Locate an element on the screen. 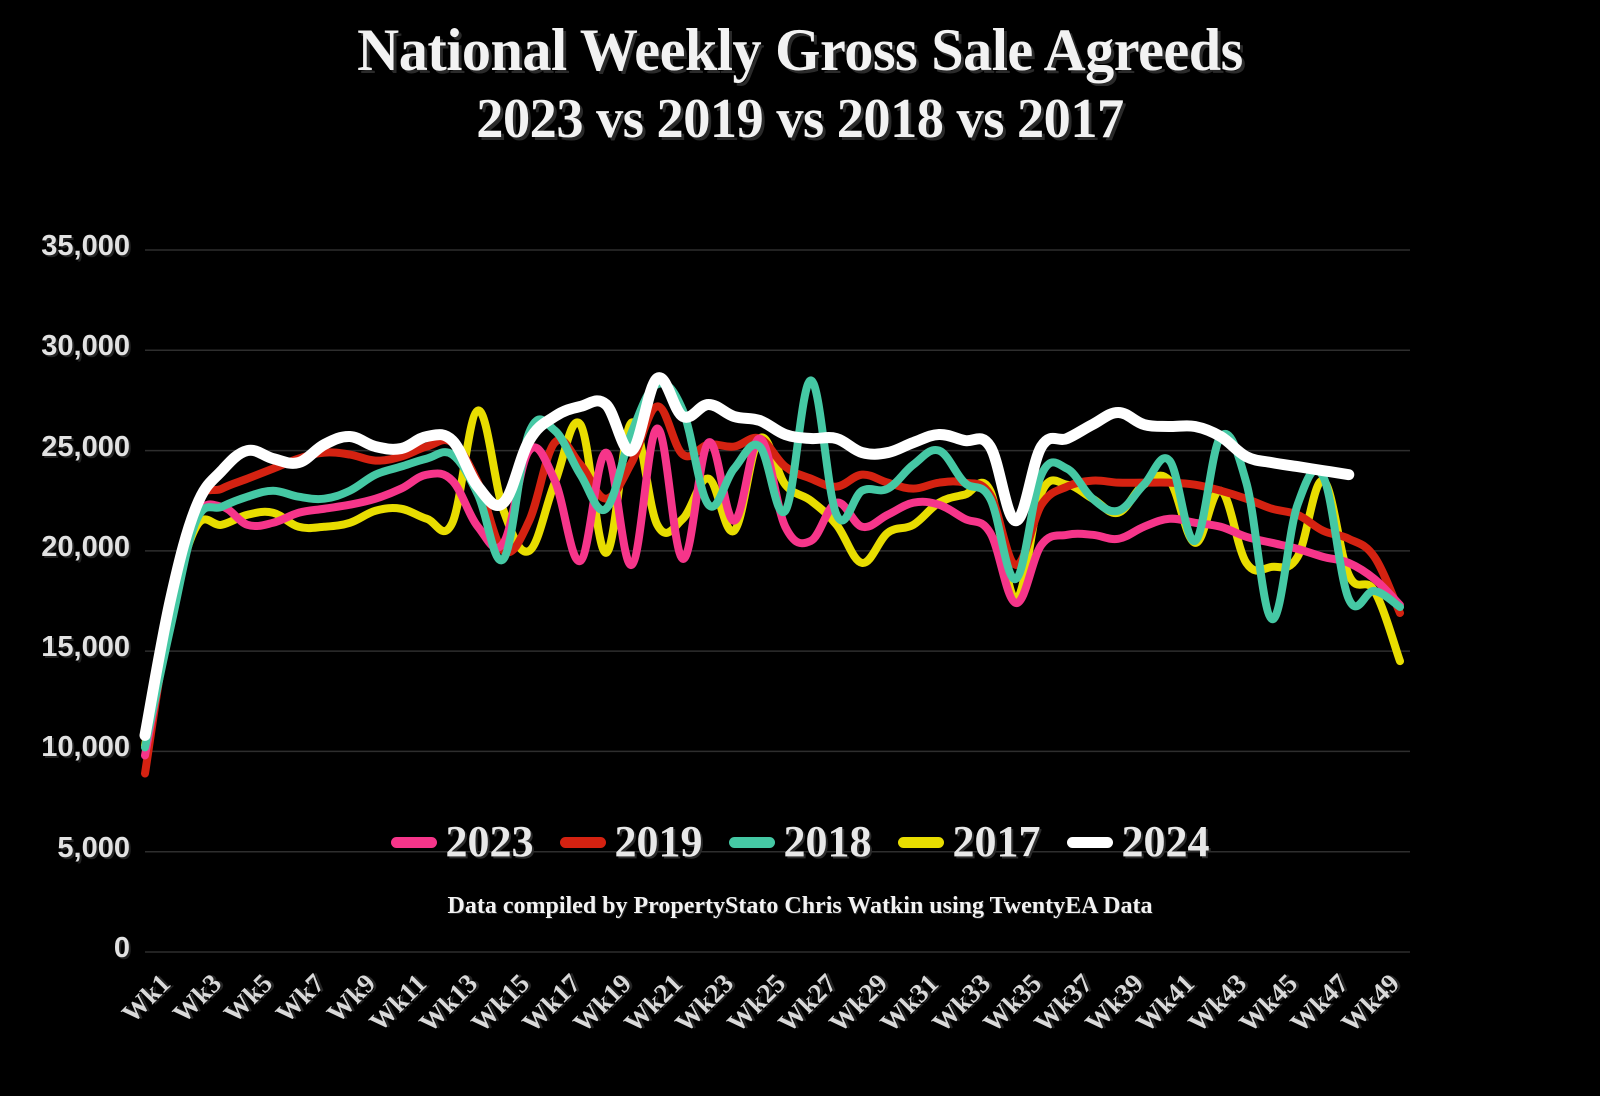 This screenshot has width=1600, height=1096. legend-item-2017: 2017 is located at coordinates (969, 841).